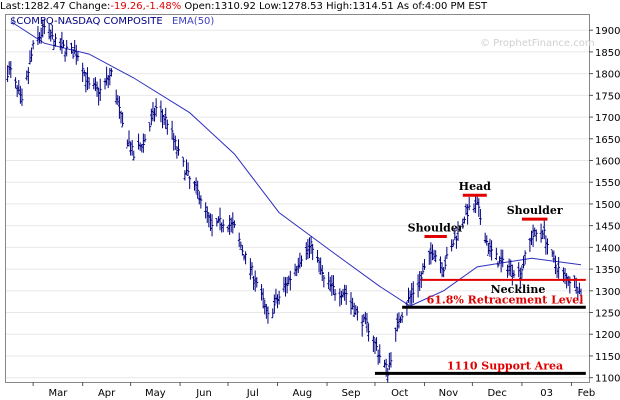 The image size is (620, 400). What do you see at coordinates (607, 31) in the screenshot?
I see `y-tick-label: 1900` at bounding box center [607, 31].